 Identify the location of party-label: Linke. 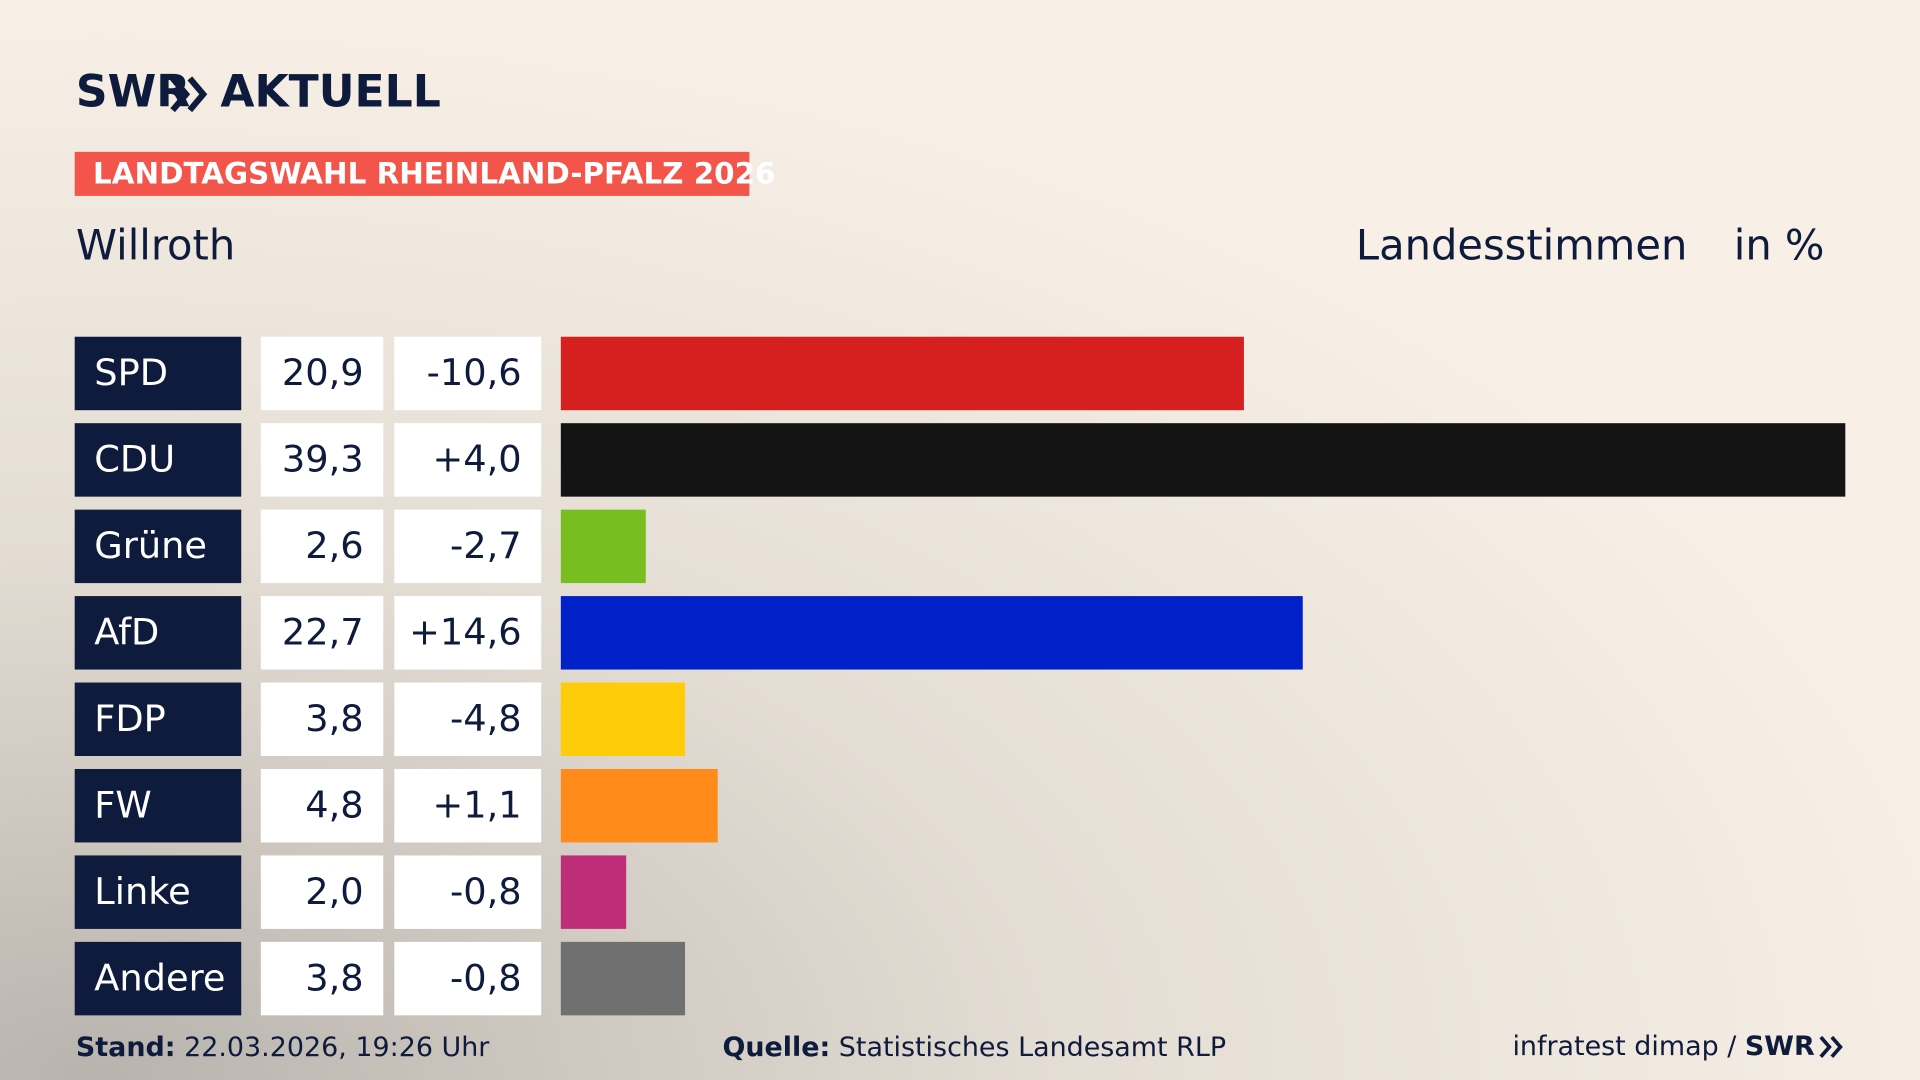
(142, 891).